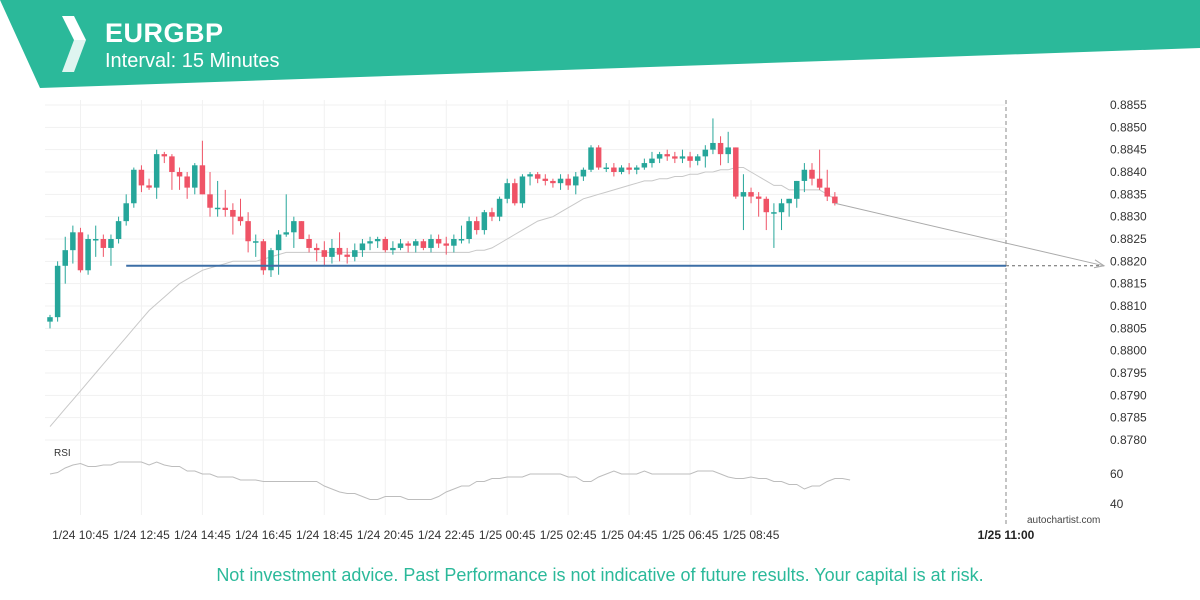 The width and height of the screenshot is (1200, 600). I want to click on time-tick-label: 1/24 18:45, so click(324, 535).